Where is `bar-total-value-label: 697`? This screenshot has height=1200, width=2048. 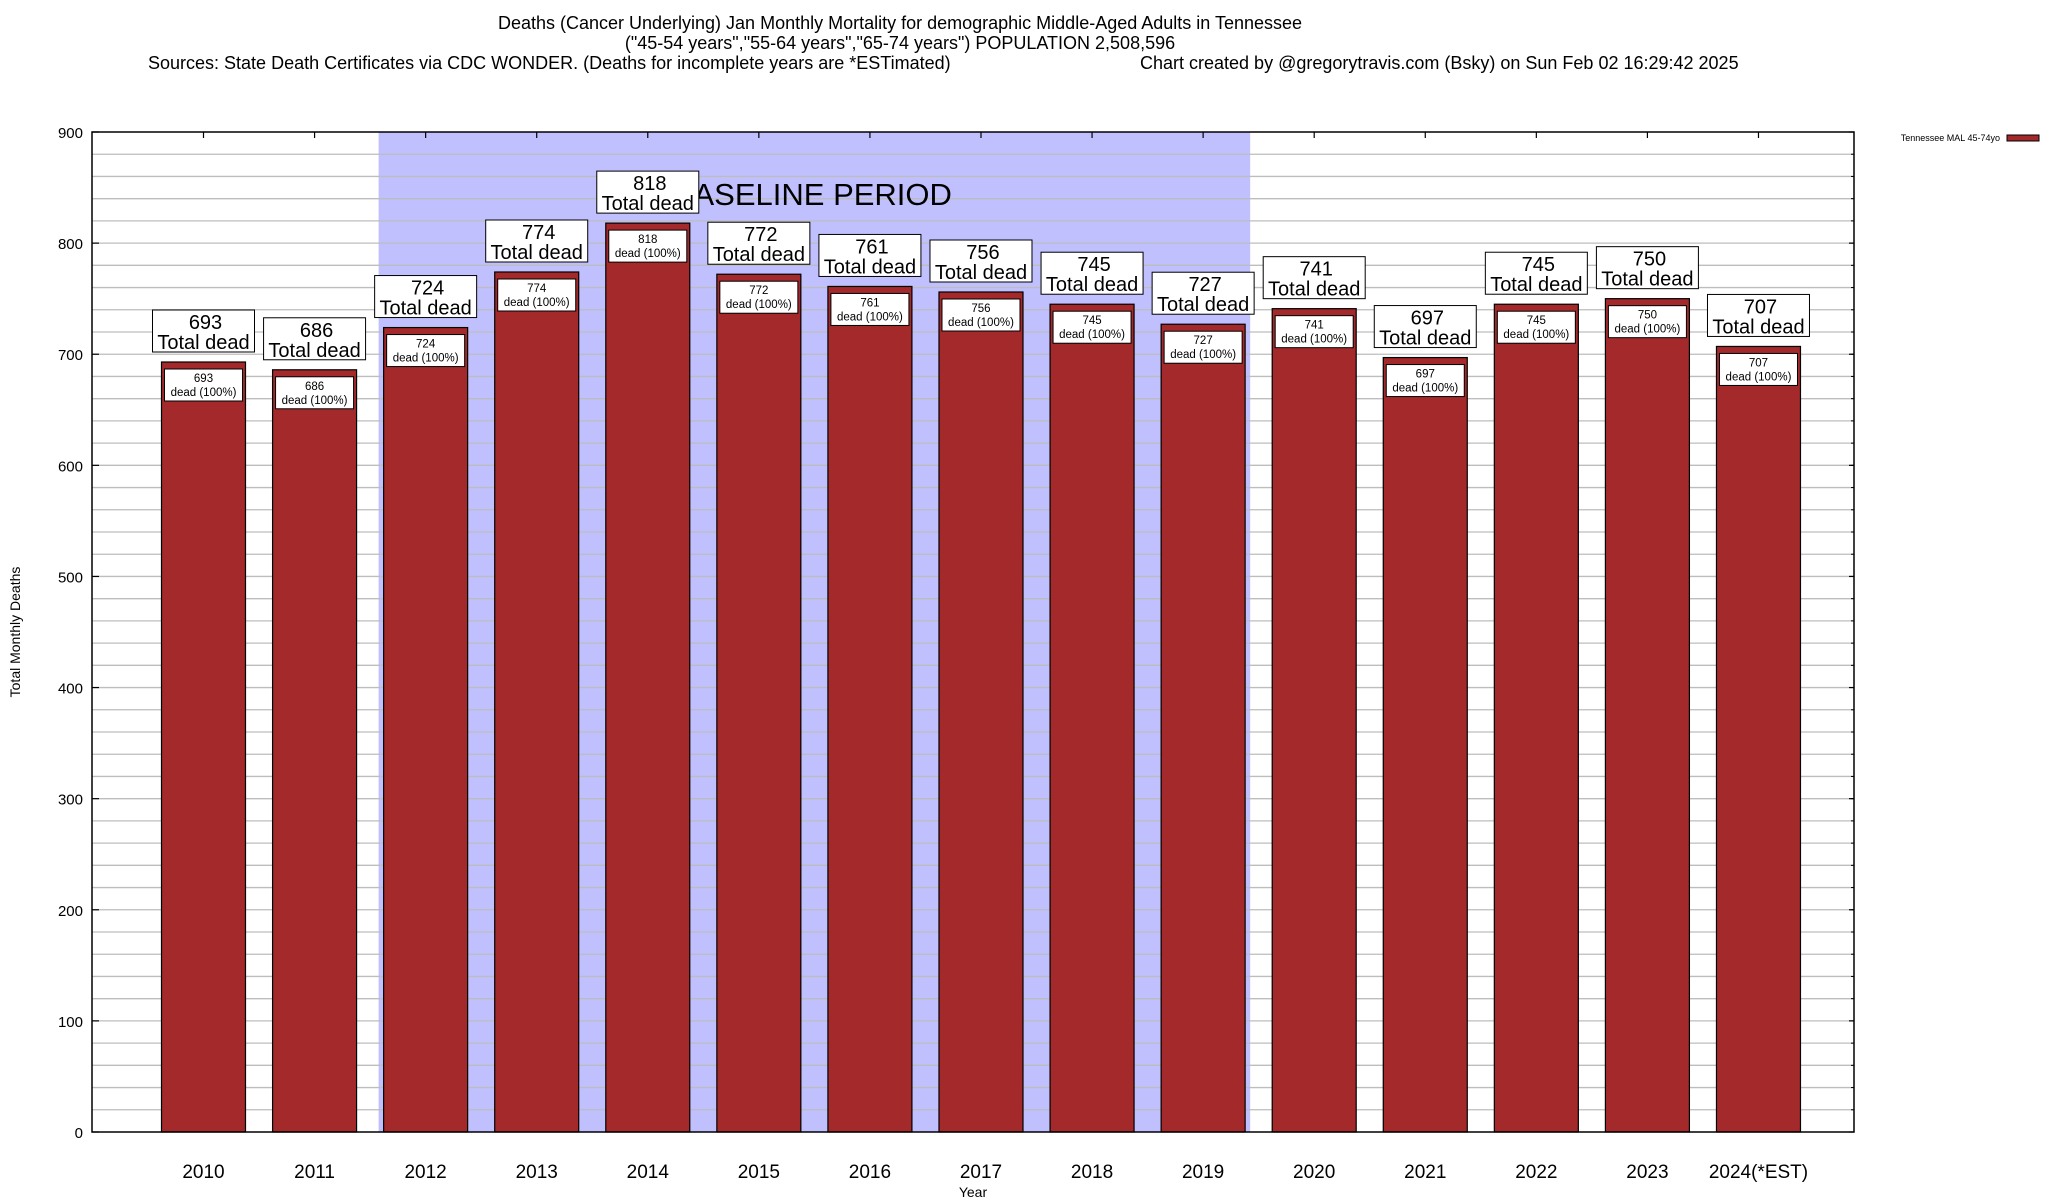
bar-total-value-label: 697 is located at coordinates (1427, 319).